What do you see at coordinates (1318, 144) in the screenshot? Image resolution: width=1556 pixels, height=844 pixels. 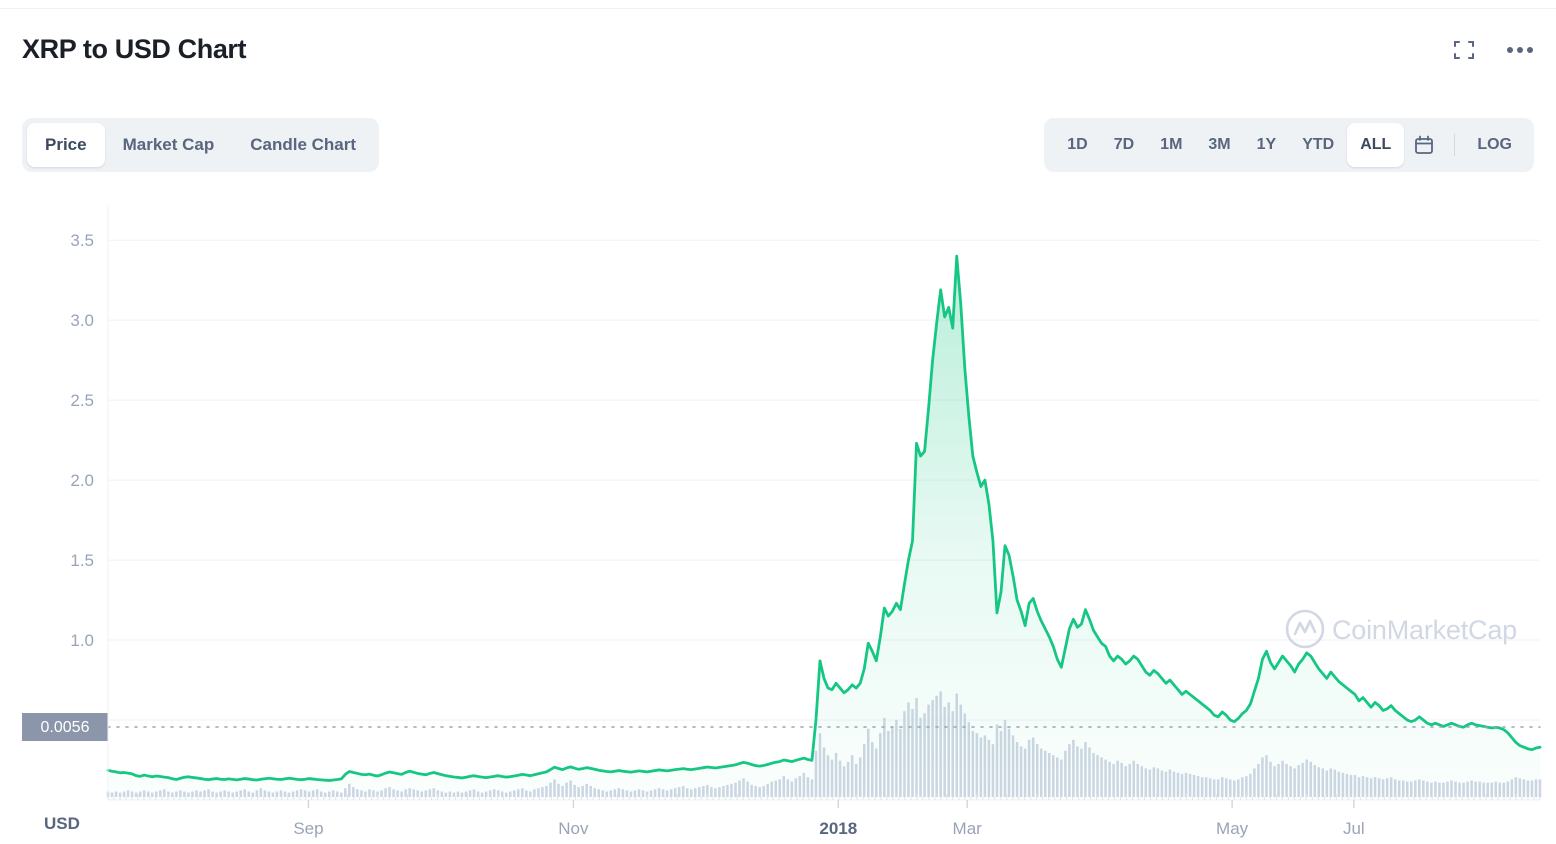 I see `range-ytd: YTD` at bounding box center [1318, 144].